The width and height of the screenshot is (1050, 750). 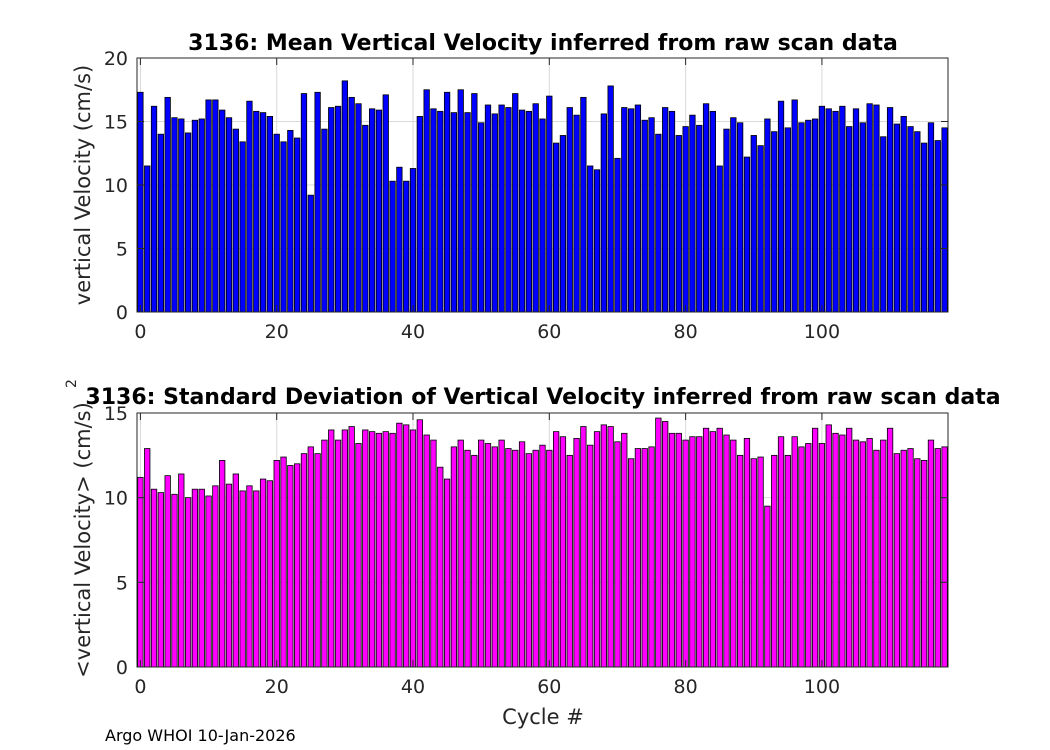 I want to click on y-axis-label: vertical Velocity (cm/s), so click(x=83, y=185).